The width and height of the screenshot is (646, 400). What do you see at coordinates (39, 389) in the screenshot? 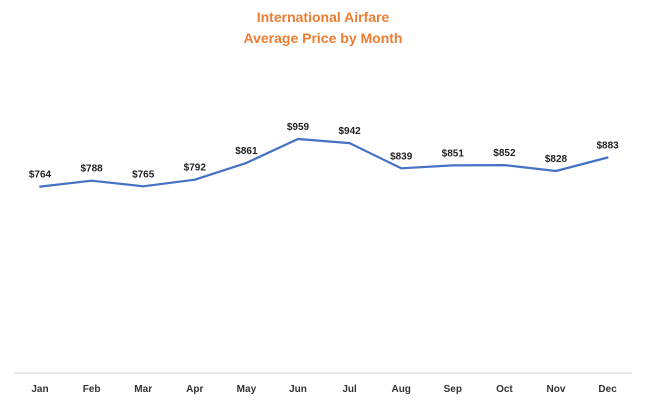
I see `x-tick-label-jan: Jan` at bounding box center [39, 389].